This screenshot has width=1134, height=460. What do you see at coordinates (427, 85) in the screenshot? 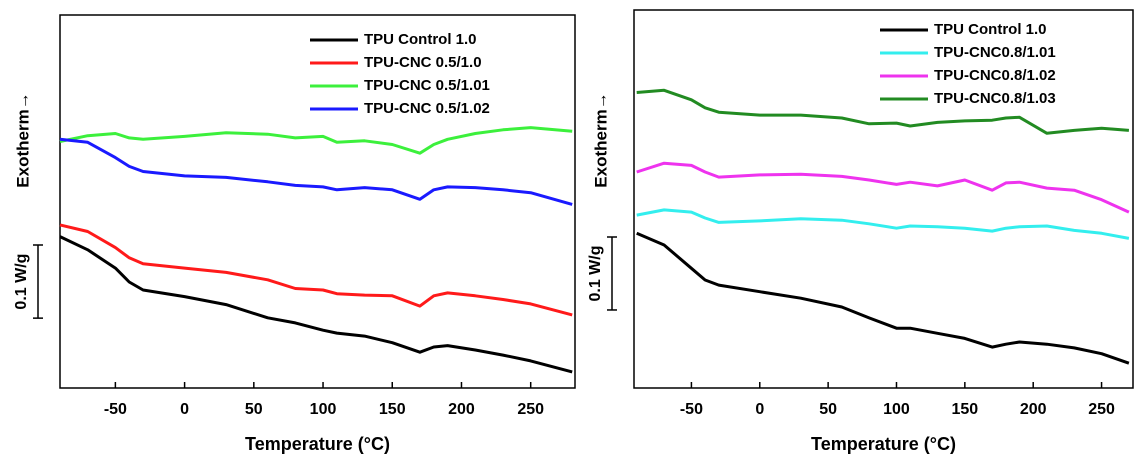
I see `legend-label: TPU-CNC 0.5/1.01` at bounding box center [427, 85].